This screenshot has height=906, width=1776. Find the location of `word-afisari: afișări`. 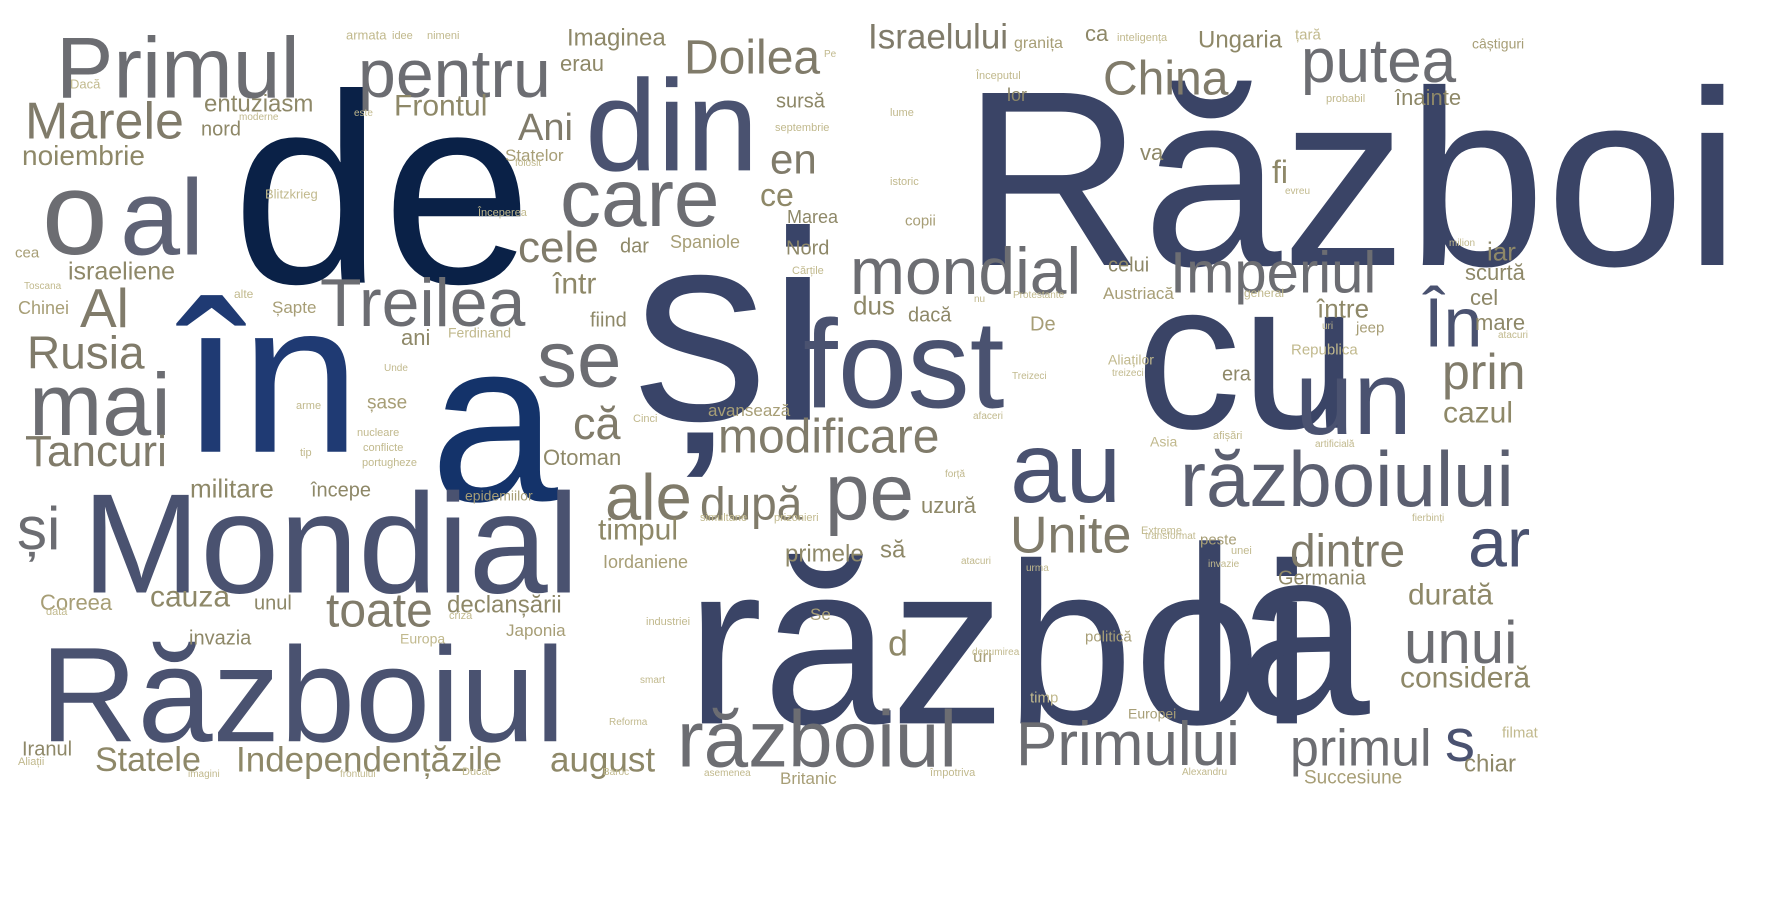

word-afisari: afișări is located at coordinates (1228, 435).